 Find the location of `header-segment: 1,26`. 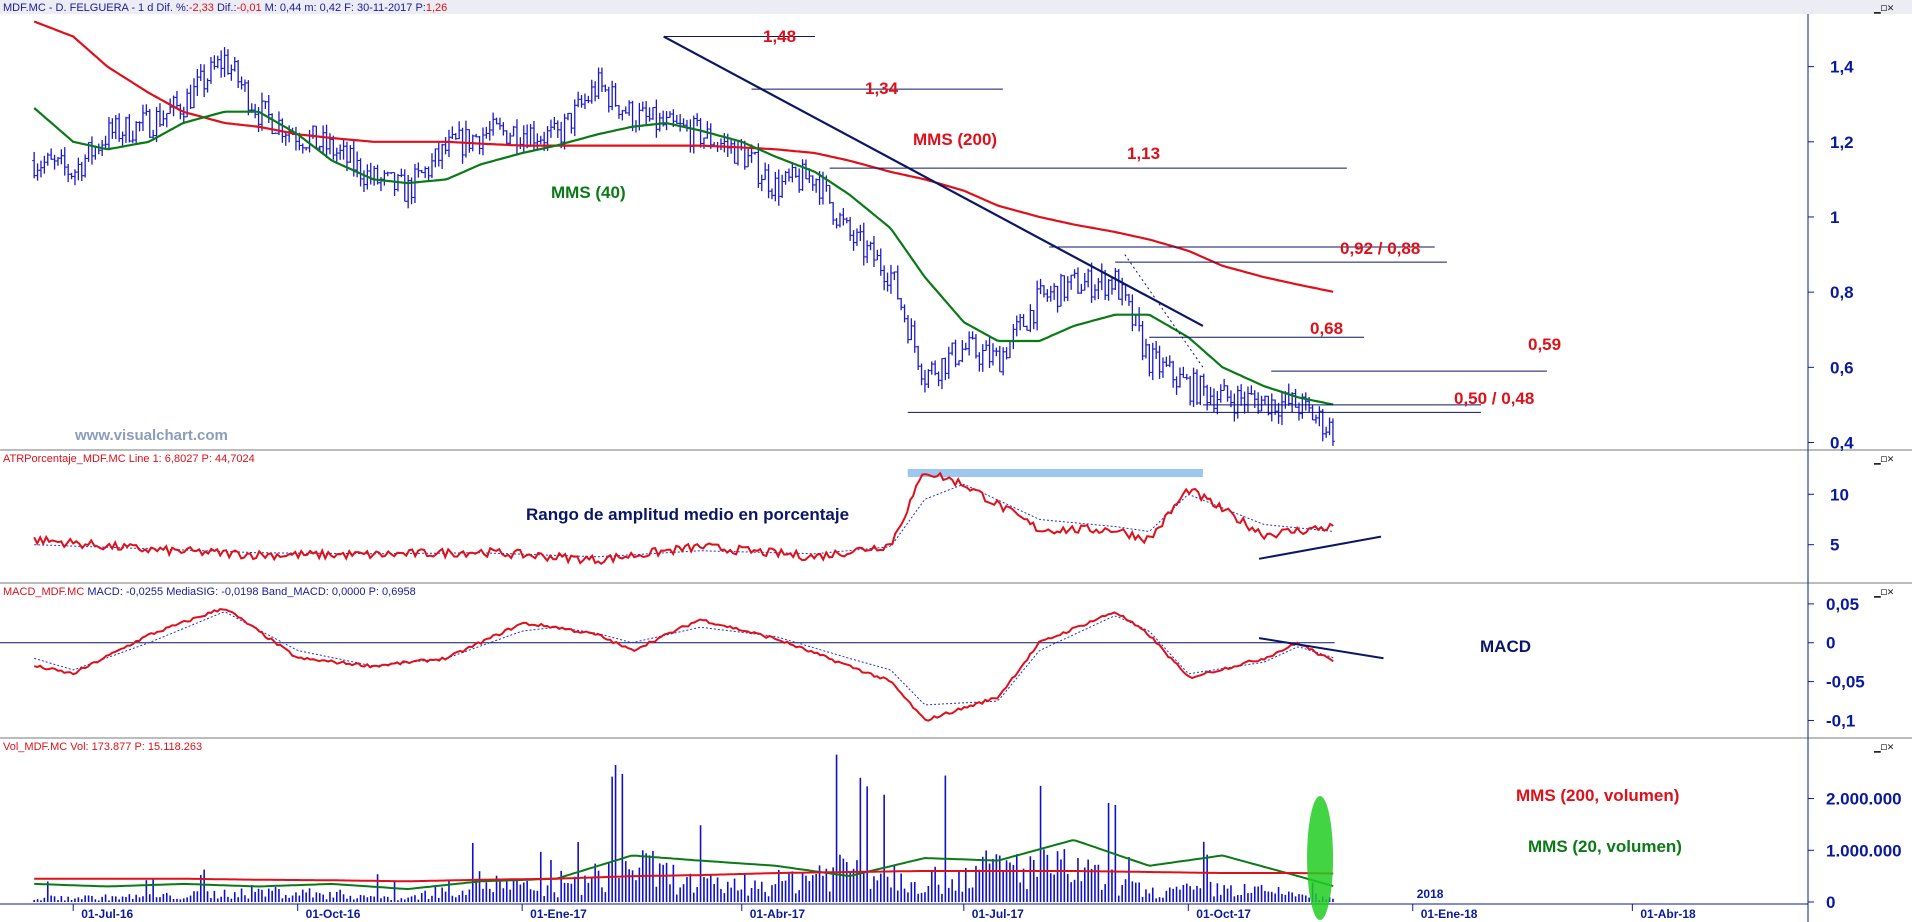

header-segment: 1,26 is located at coordinates (436, 8).